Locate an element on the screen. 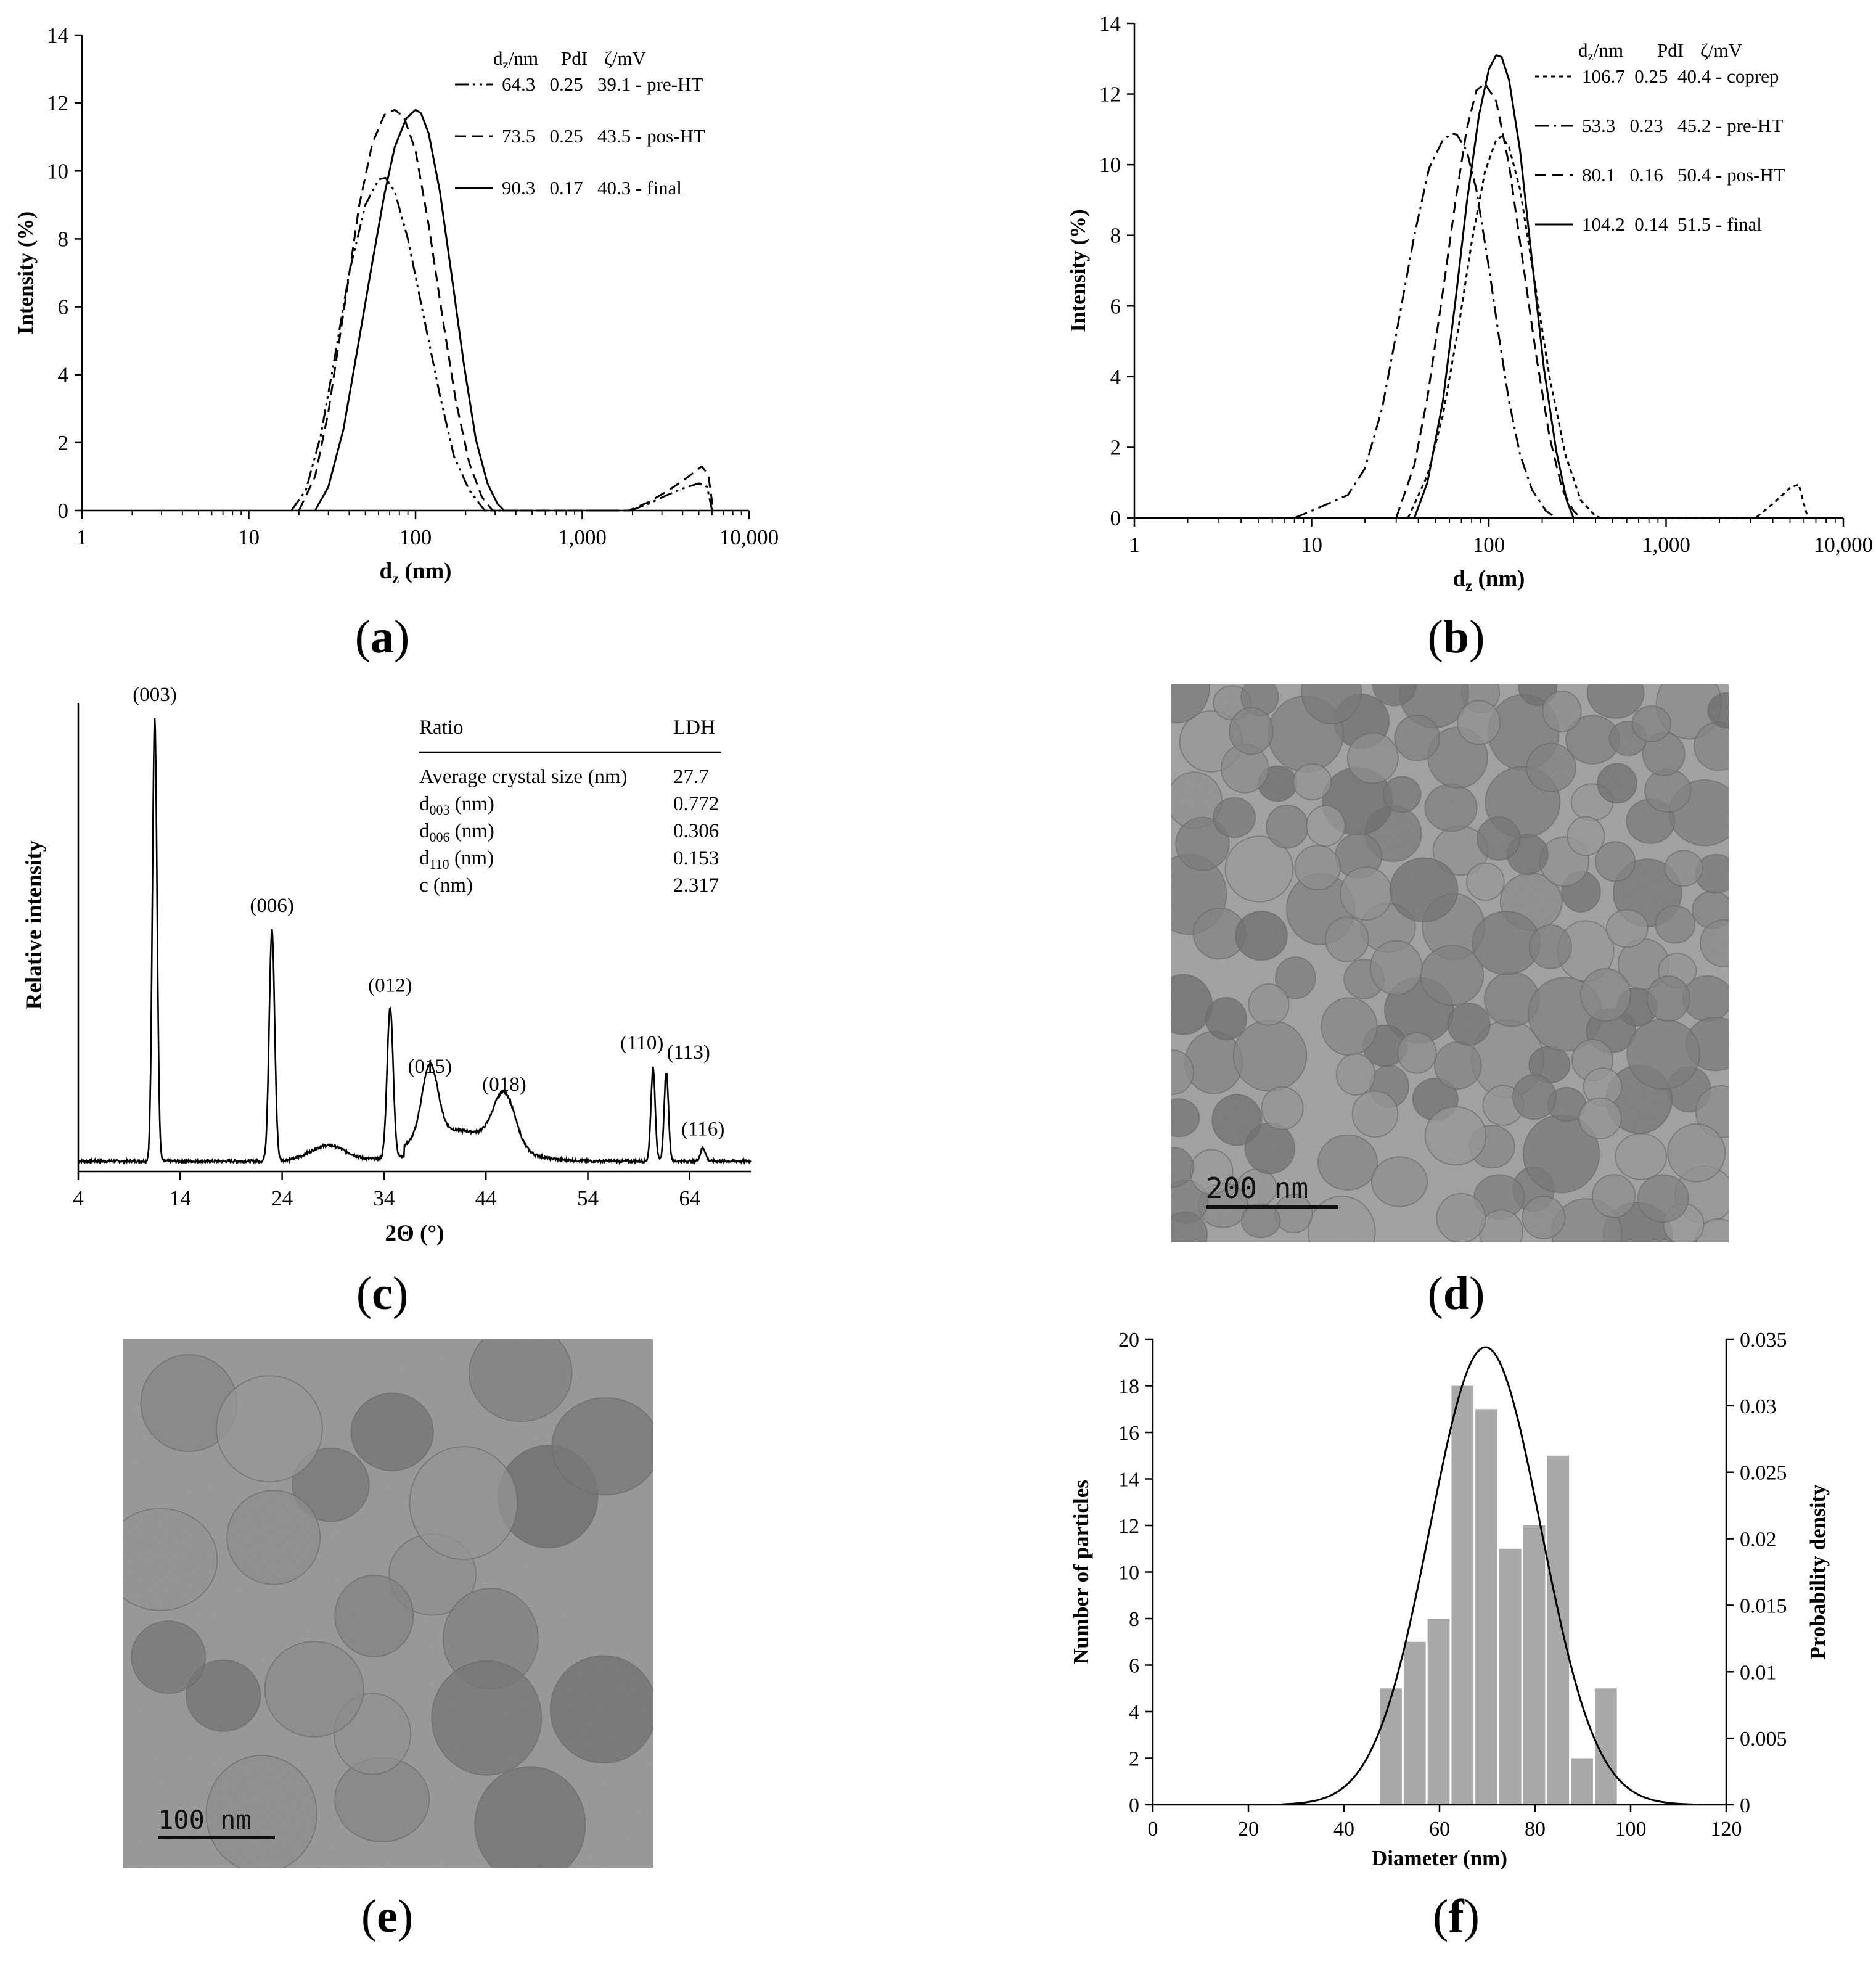 The image size is (1876, 1970). peak-label: (006) is located at coordinates (271, 906).